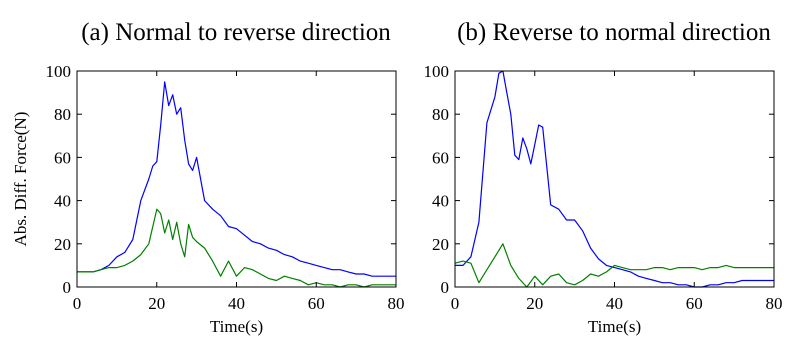 The width and height of the screenshot is (787, 341). Describe the element at coordinates (440, 244) in the screenshot. I see `chart-b-ytick-label: 20` at that location.